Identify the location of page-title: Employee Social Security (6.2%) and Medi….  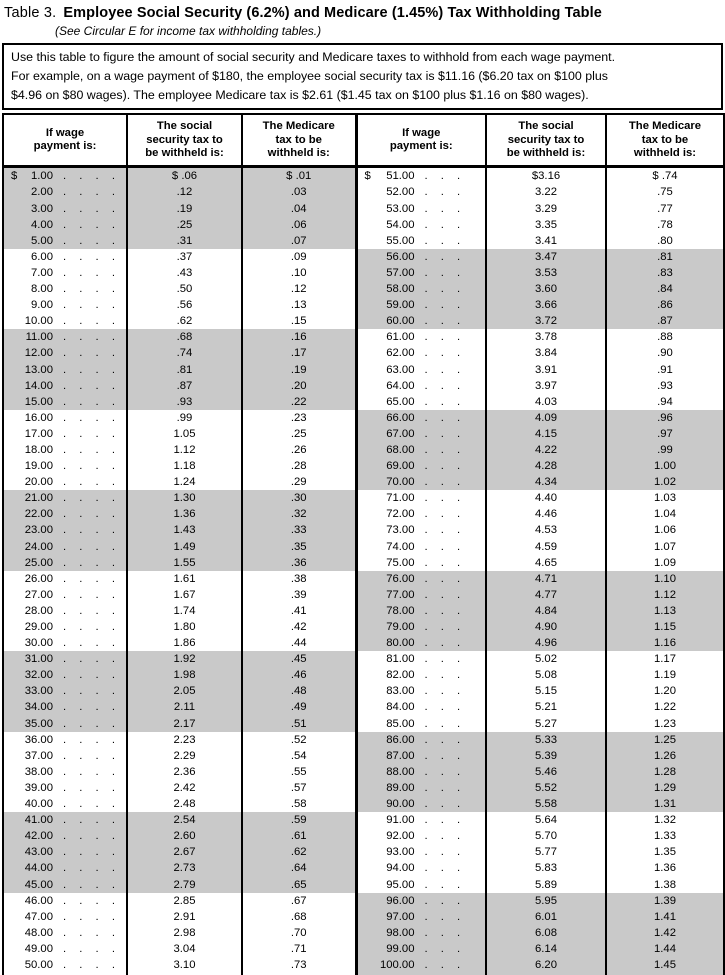
(332, 13).